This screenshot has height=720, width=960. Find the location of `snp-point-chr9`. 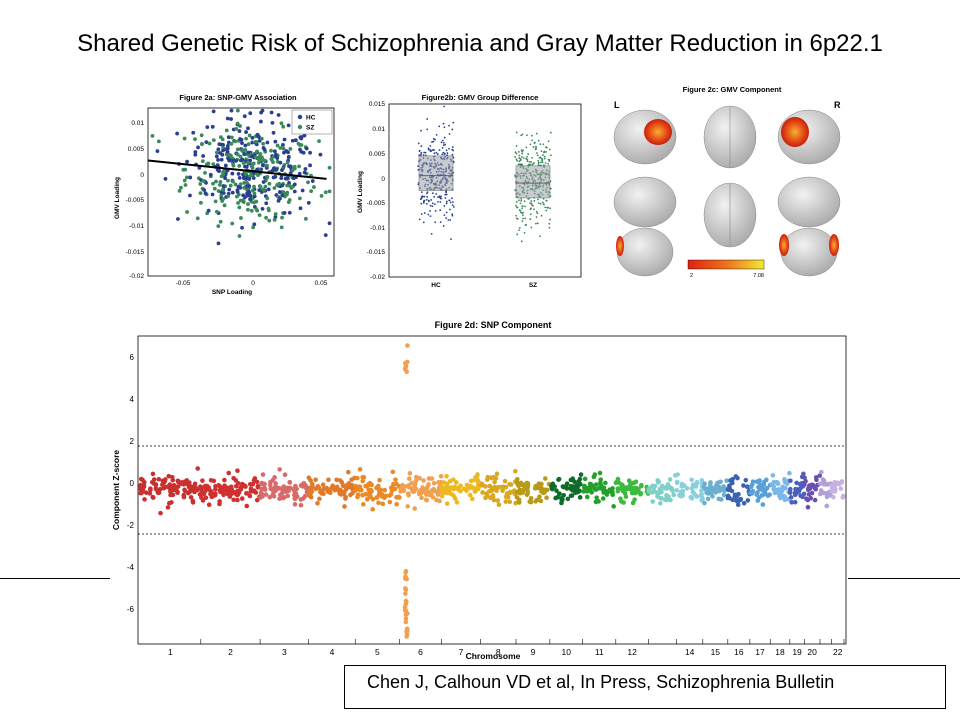

snp-point-chr9 is located at coordinates (545, 478).